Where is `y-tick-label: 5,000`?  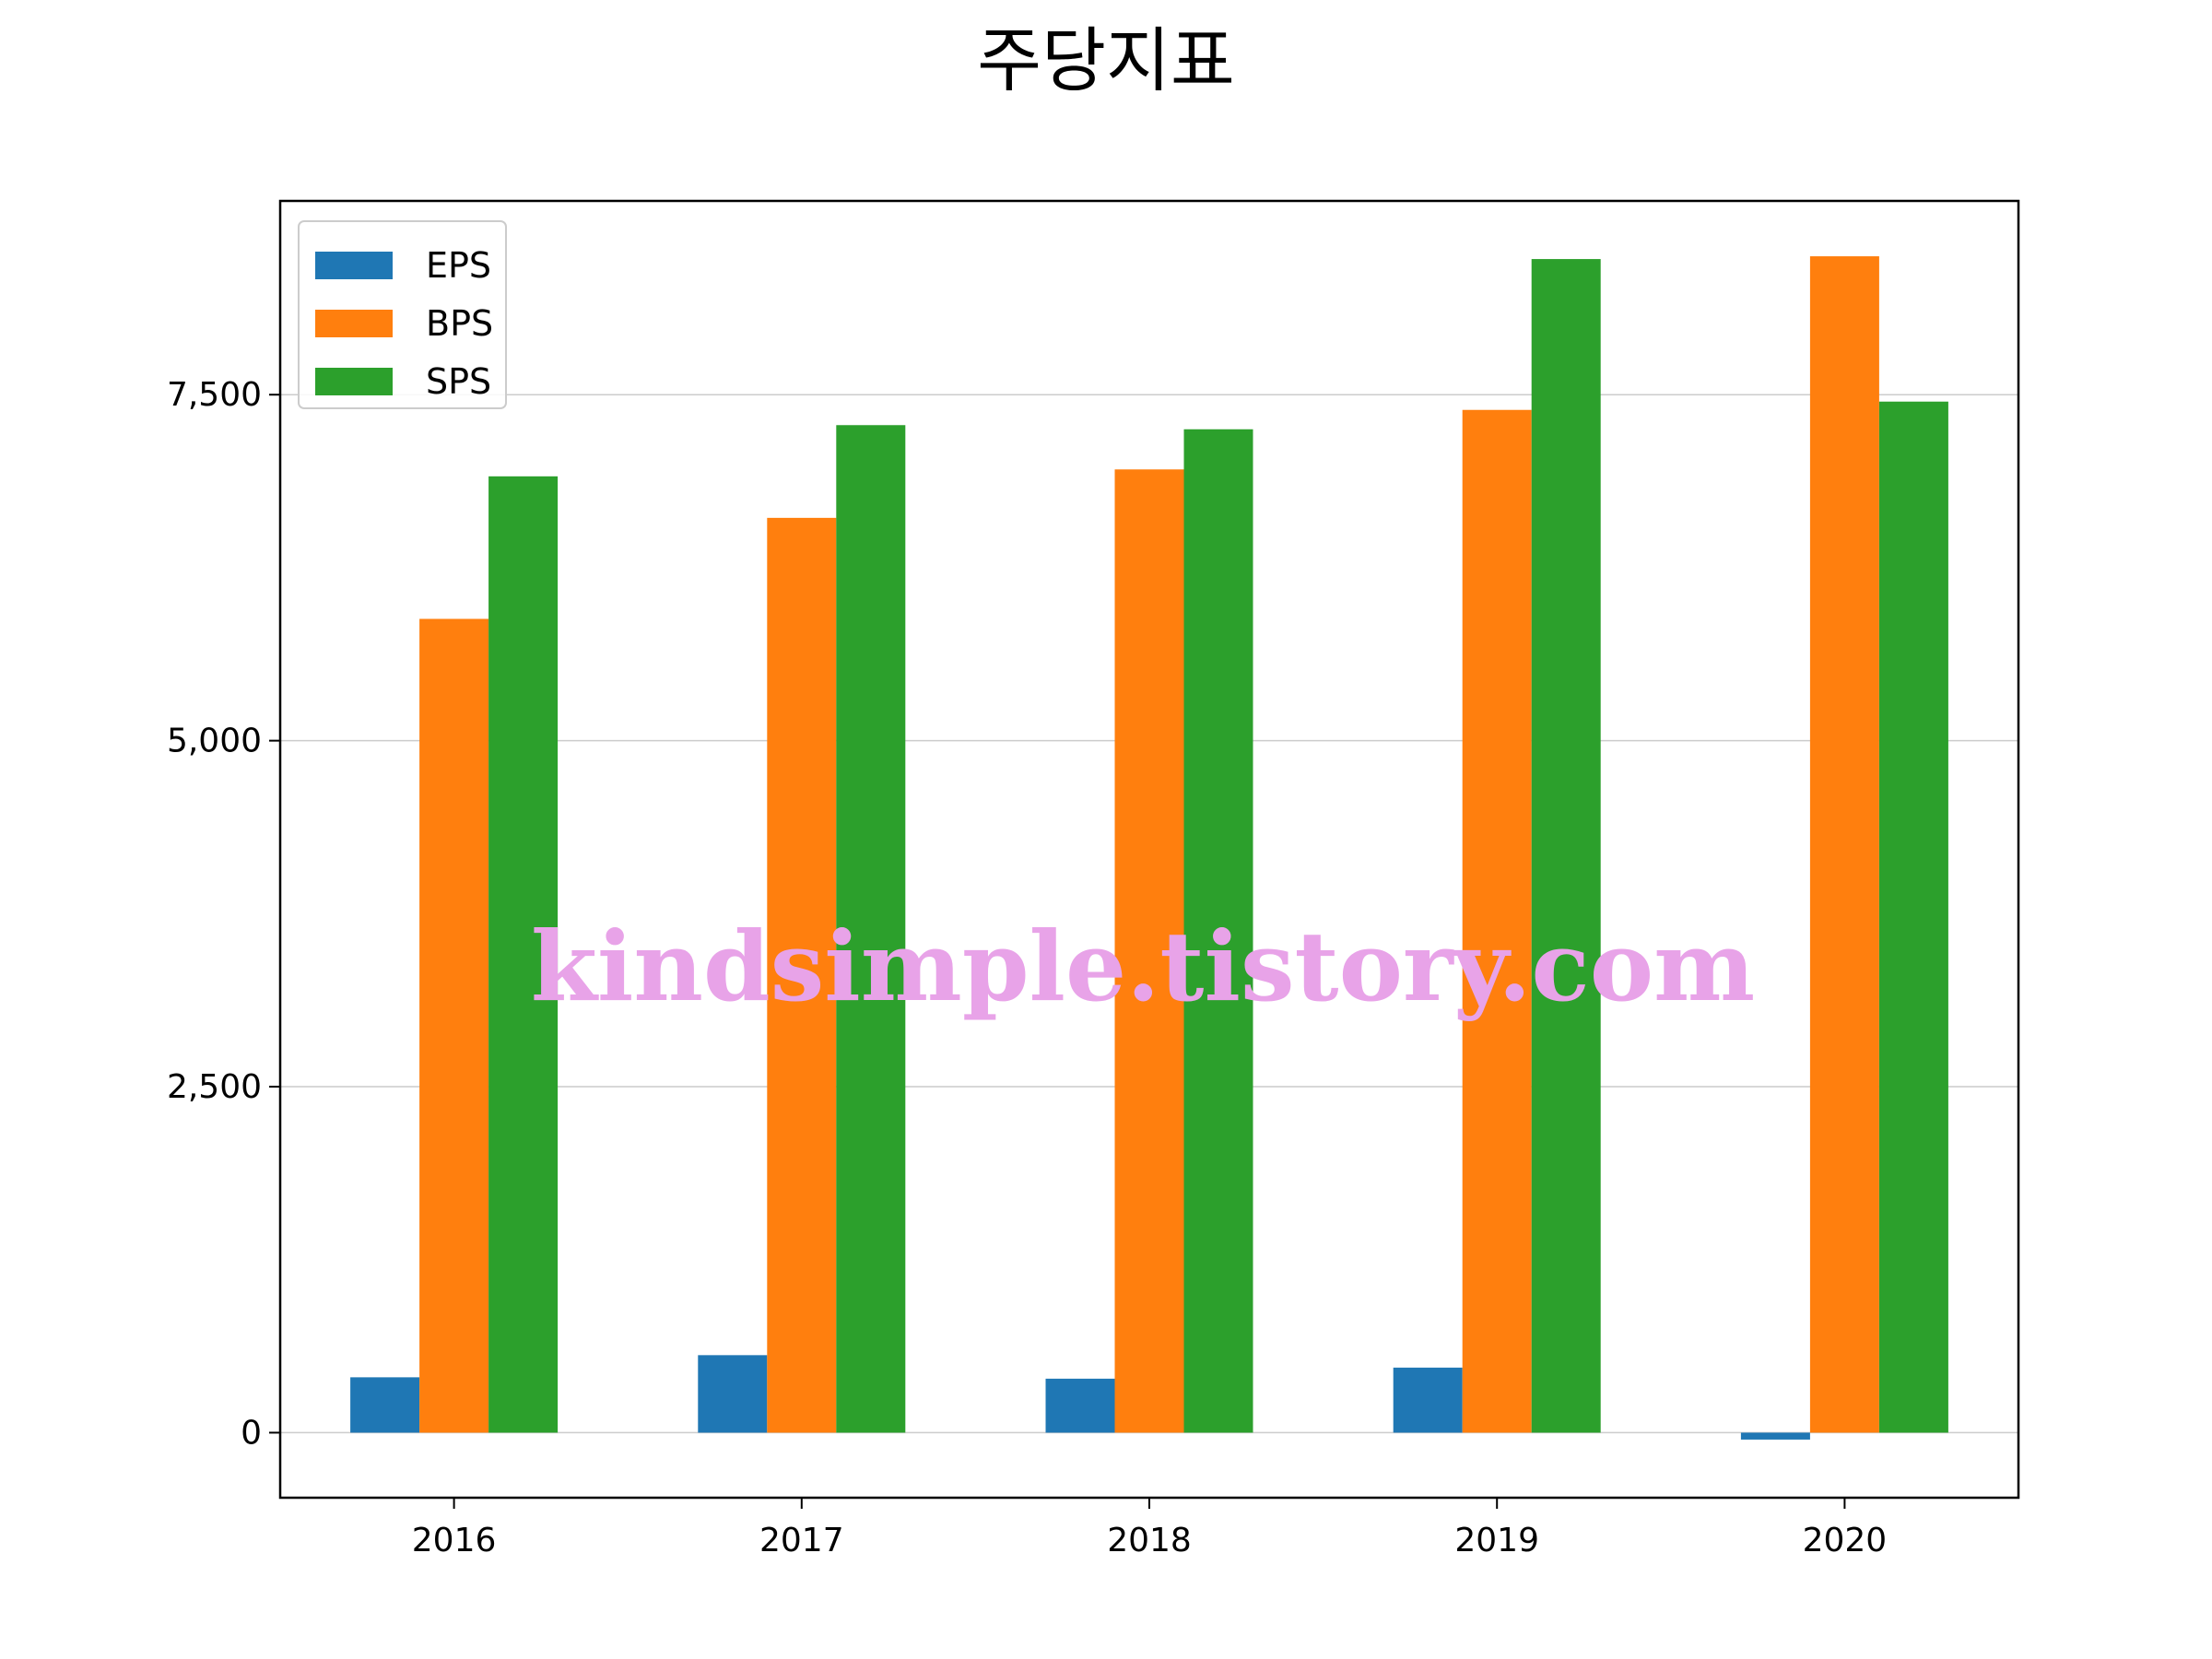
y-tick-label: 5,000 is located at coordinates (214, 741).